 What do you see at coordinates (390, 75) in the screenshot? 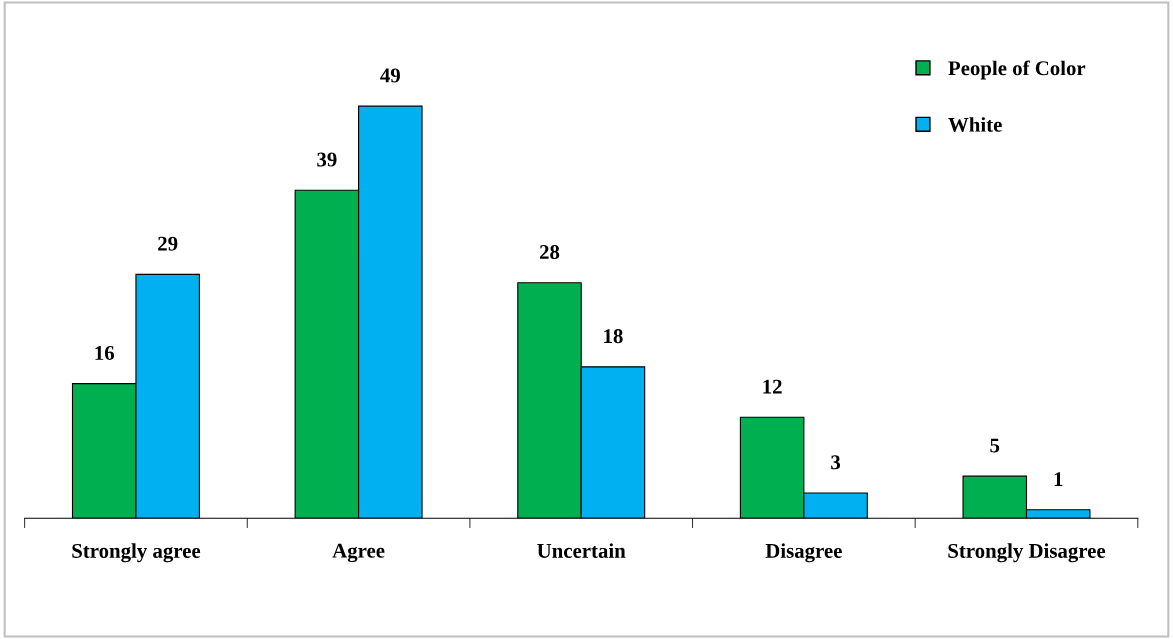
I see `data-label: 49` at bounding box center [390, 75].